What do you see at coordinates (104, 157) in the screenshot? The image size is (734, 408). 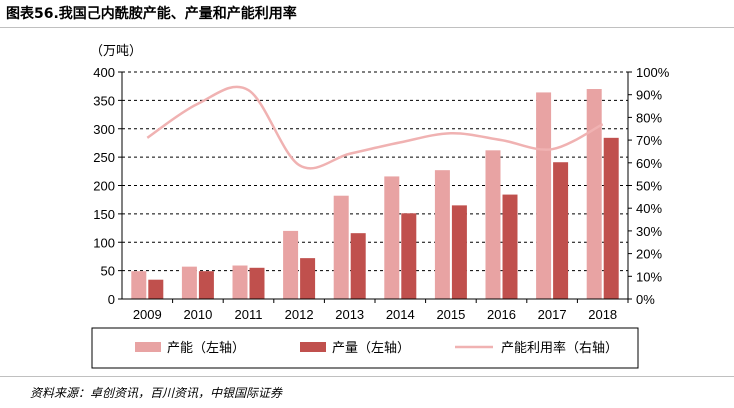 I see `left-tick-label: 250` at bounding box center [104, 157].